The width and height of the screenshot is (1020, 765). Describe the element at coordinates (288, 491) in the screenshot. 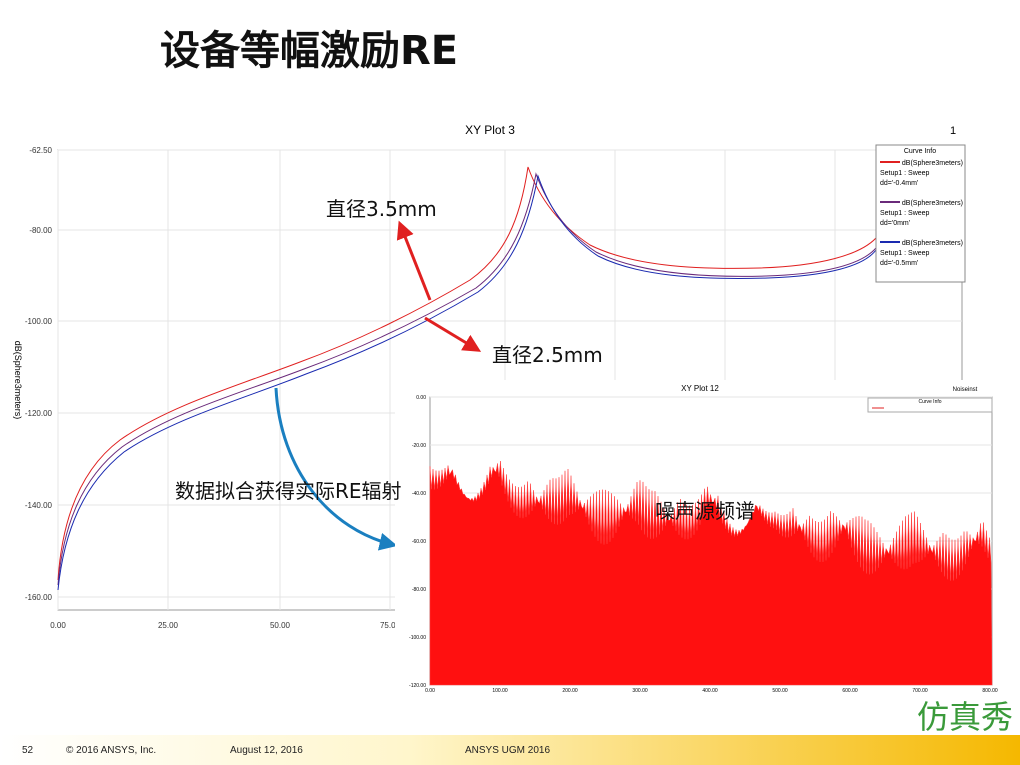

I see `annotation: 数据拟合获得实际RE辐射` at that location.